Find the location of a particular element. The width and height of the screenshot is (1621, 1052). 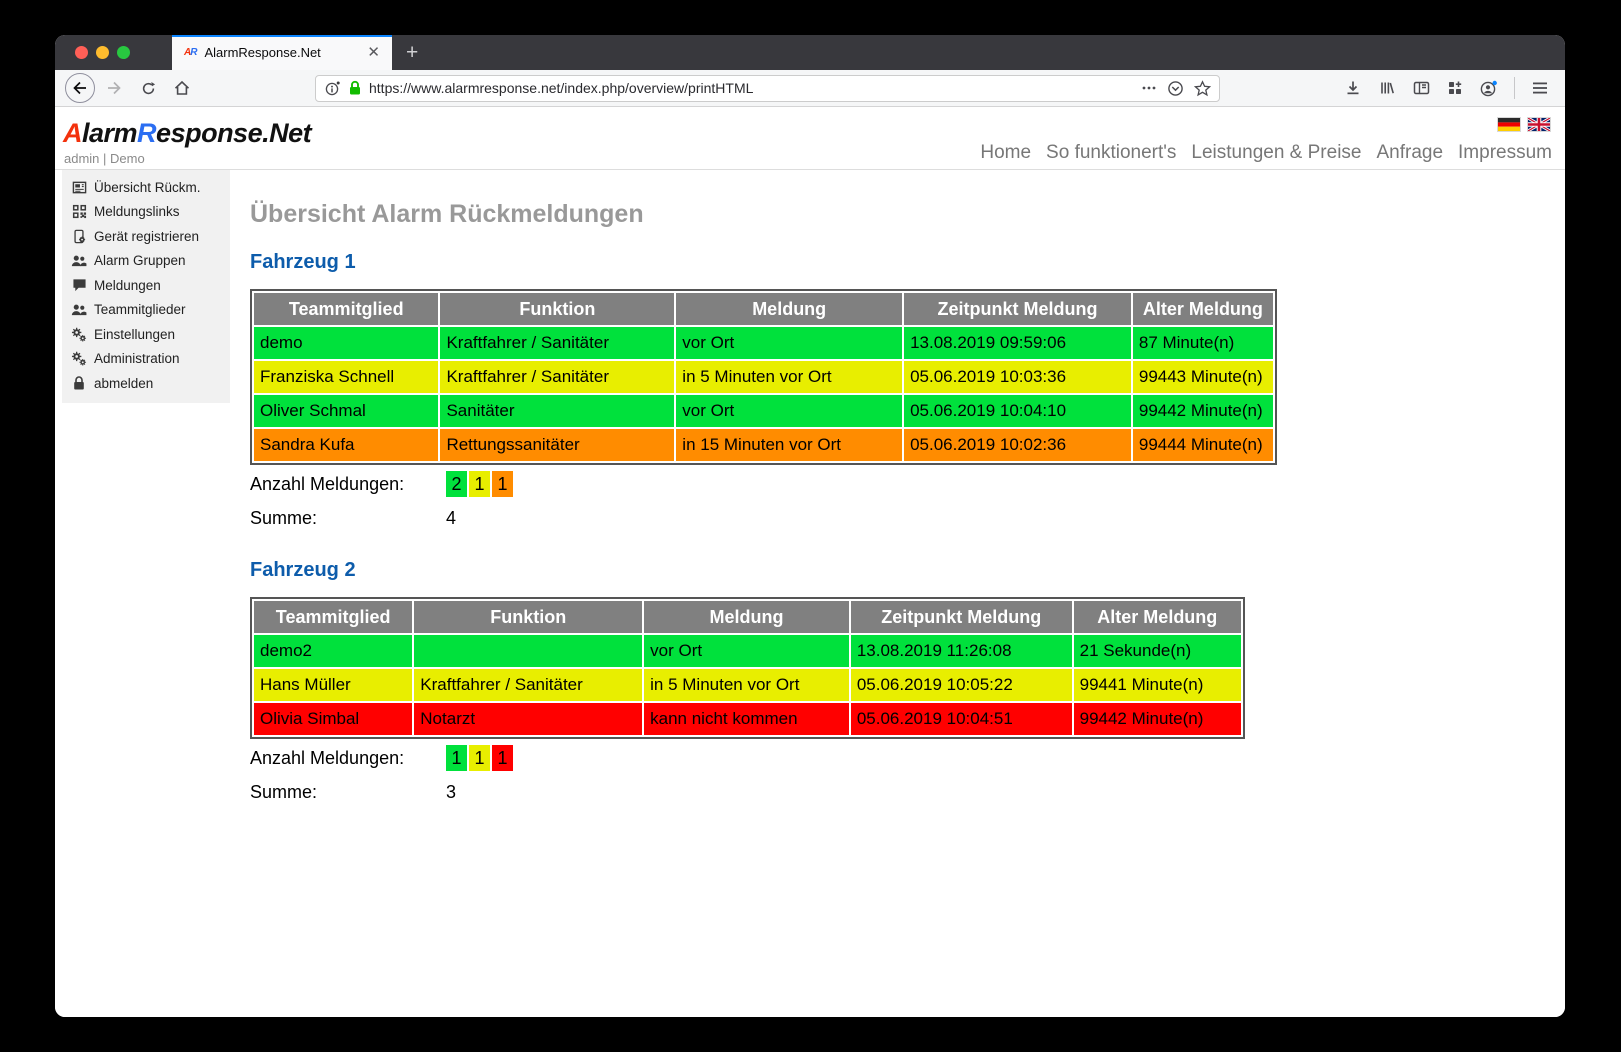

maximize-window-button is located at coordinates (123, 52).